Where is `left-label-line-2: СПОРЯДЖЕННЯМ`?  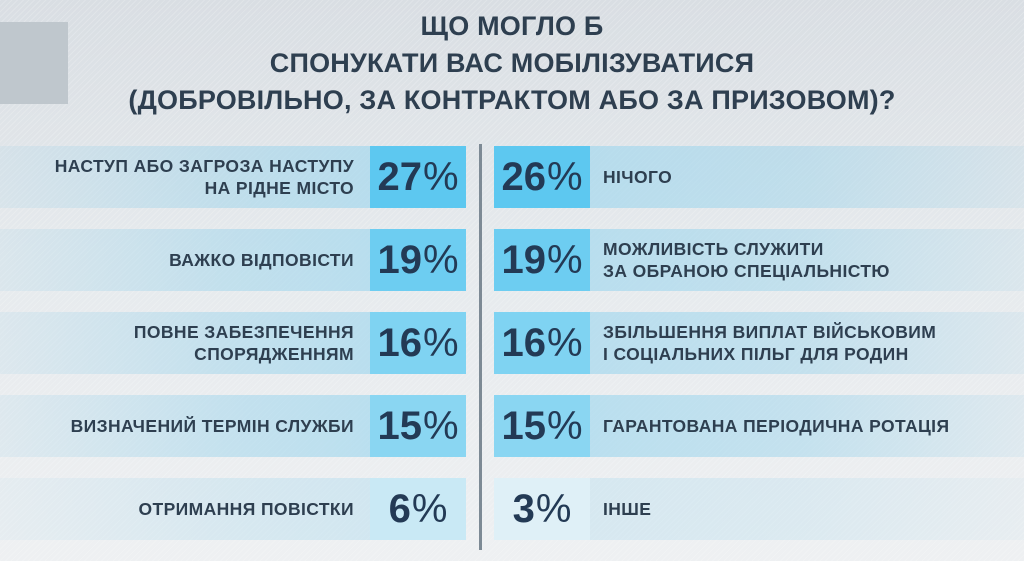
left-label-line-2: СПОРЯДЖЕННЯМ is located at coordinates (274, 354).